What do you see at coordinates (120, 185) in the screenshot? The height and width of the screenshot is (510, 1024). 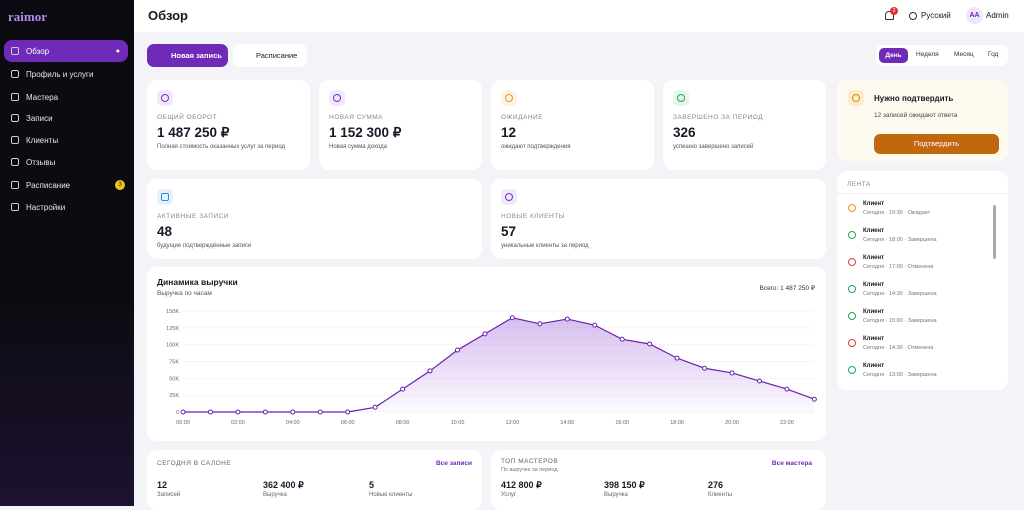 I see `badge: 3` at bounding box center [120, 185].